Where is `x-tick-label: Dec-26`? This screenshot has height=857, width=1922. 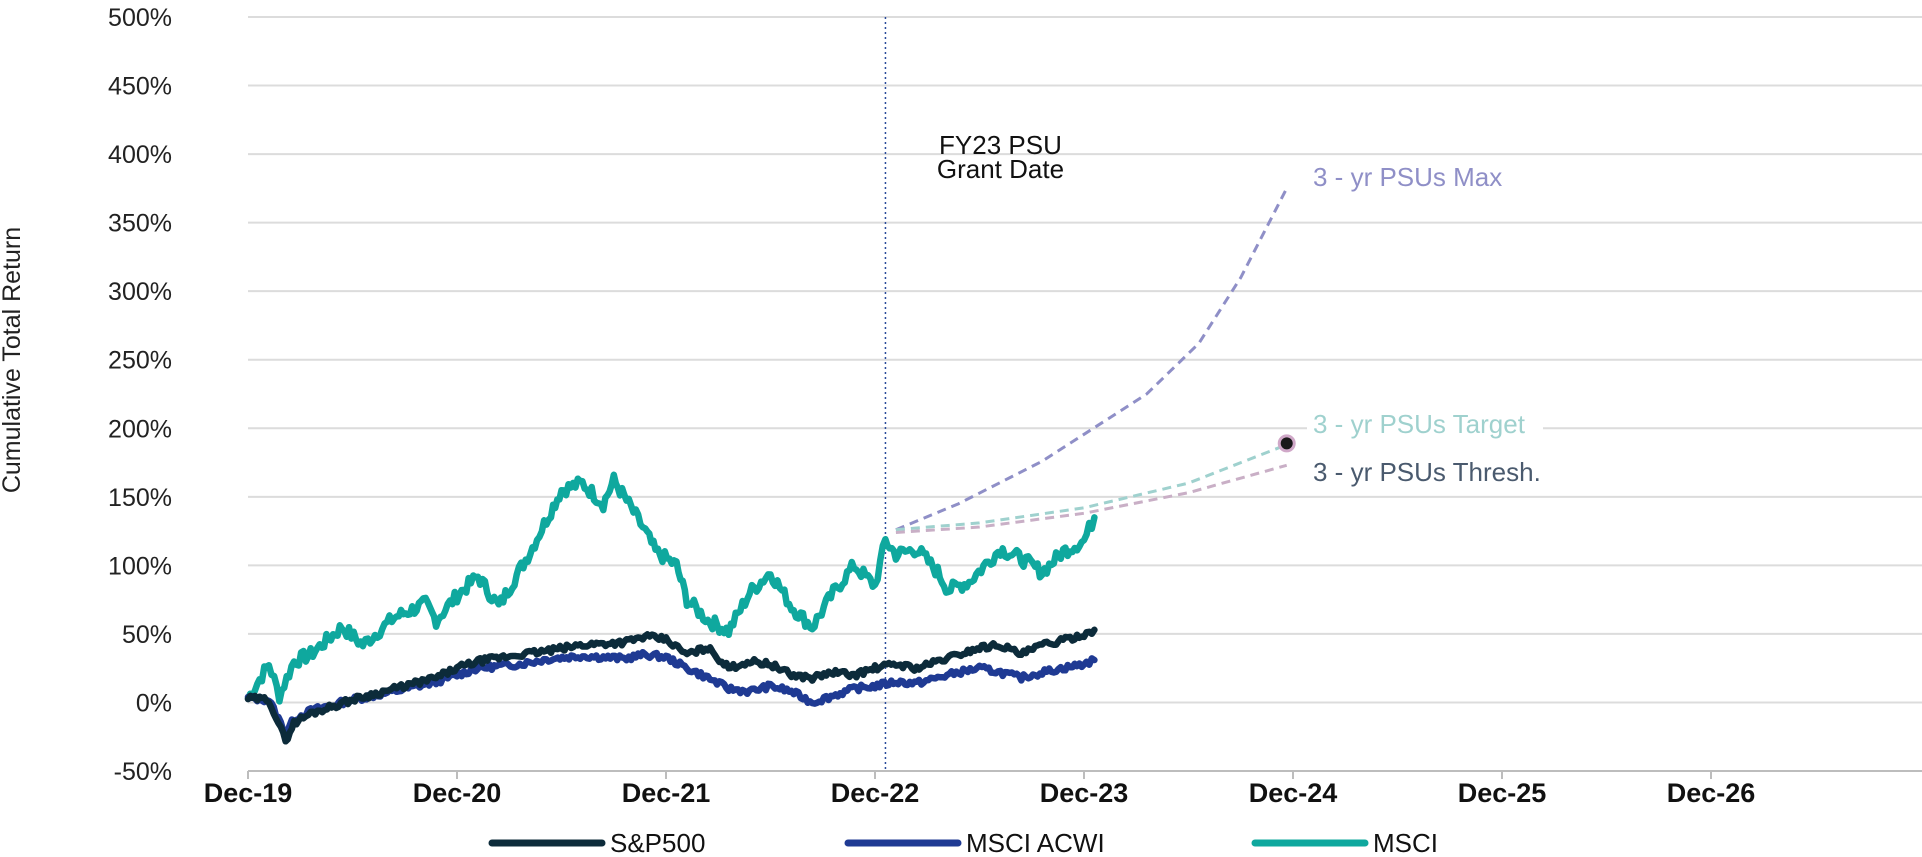
x-tick-label: Dec-26 is located at coordinates (1711, 793).